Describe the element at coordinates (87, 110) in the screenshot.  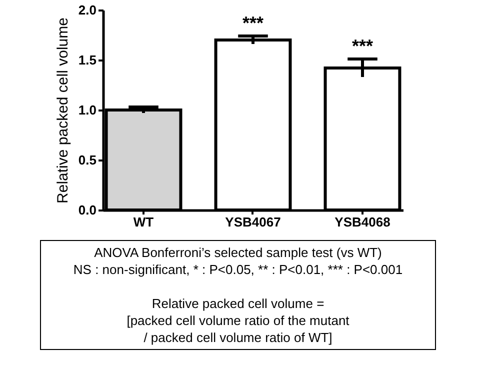
I see `y-tick-label: 1.0` at that location.